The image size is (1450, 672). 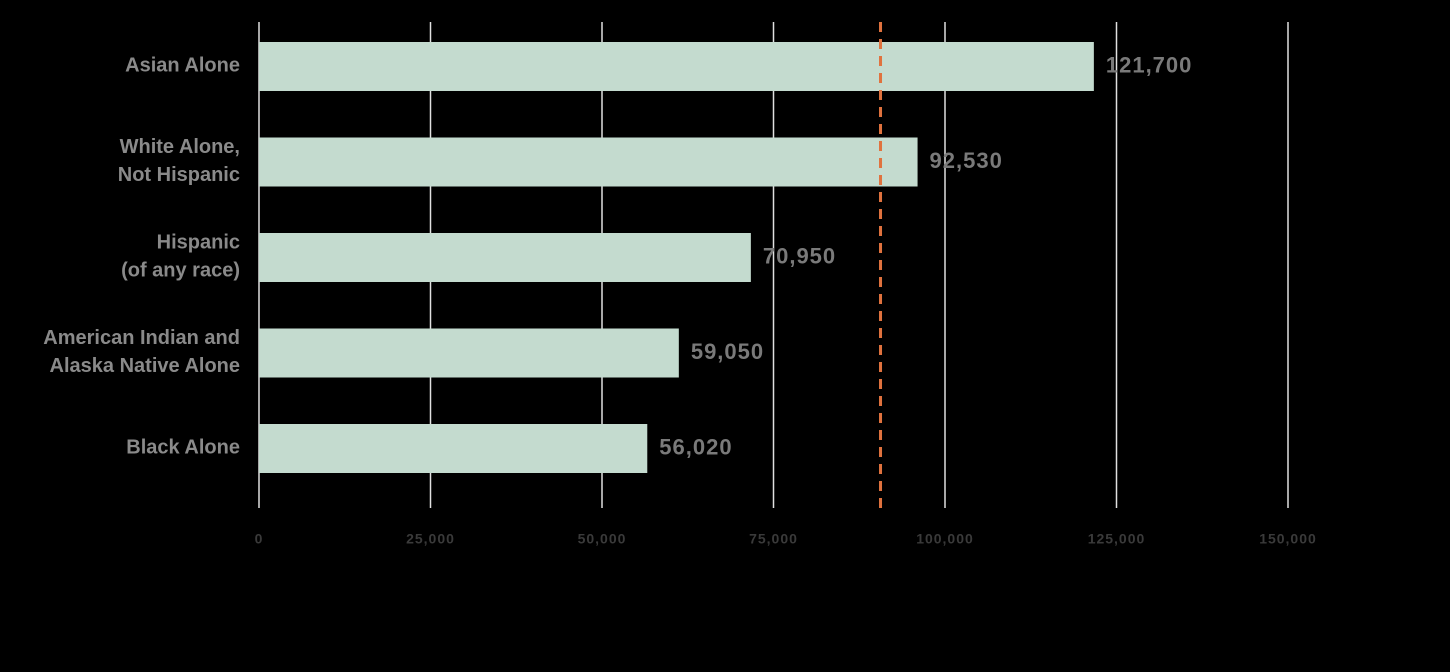 I want to click on x-tick-label: 100,000, so click(x=945, y=539).